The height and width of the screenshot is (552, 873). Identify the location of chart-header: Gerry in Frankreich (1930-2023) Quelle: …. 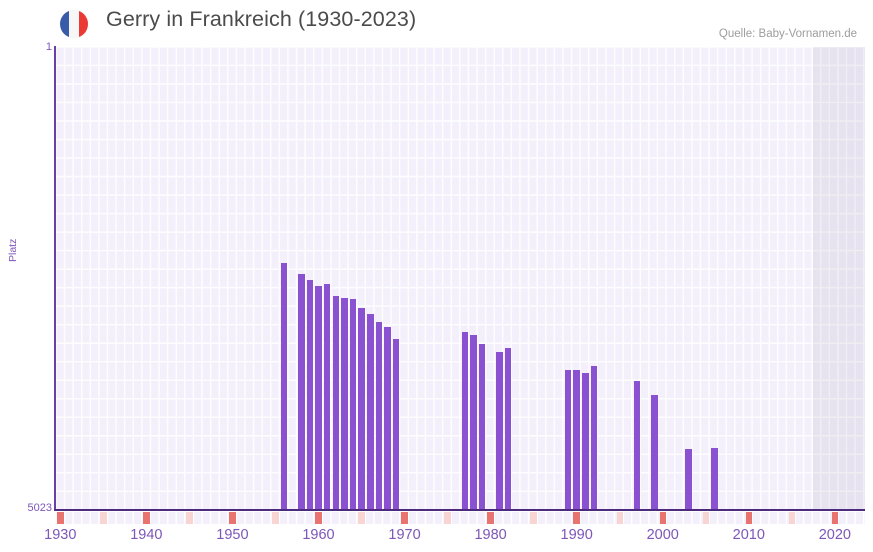
(436, 23).